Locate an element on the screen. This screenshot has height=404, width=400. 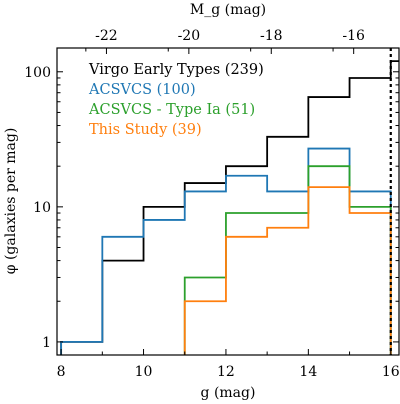
top-tick-label-2: -18 is located at coordinates (271, 36).